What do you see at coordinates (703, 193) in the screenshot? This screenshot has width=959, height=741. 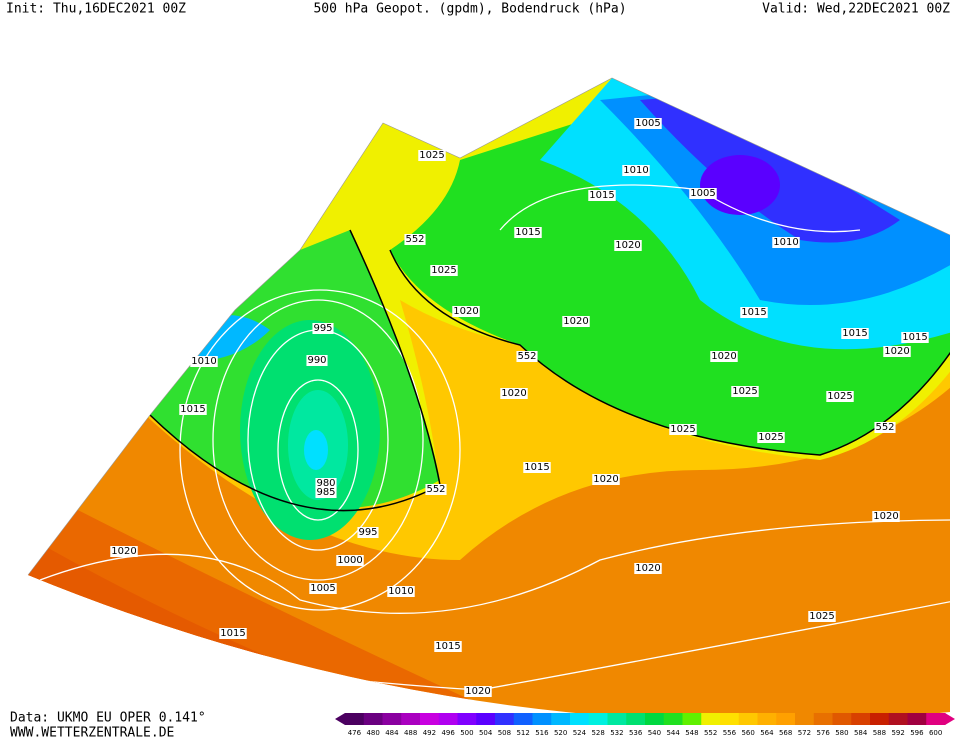 I see `isobar-label: 1005` at bounding box center [703, 193].